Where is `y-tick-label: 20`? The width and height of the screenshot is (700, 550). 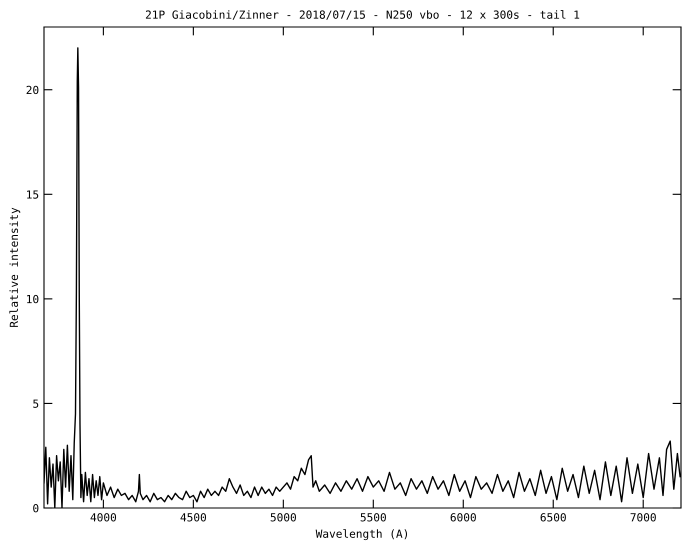 y-tick-label: 20 is located at coordinates (32, 90).